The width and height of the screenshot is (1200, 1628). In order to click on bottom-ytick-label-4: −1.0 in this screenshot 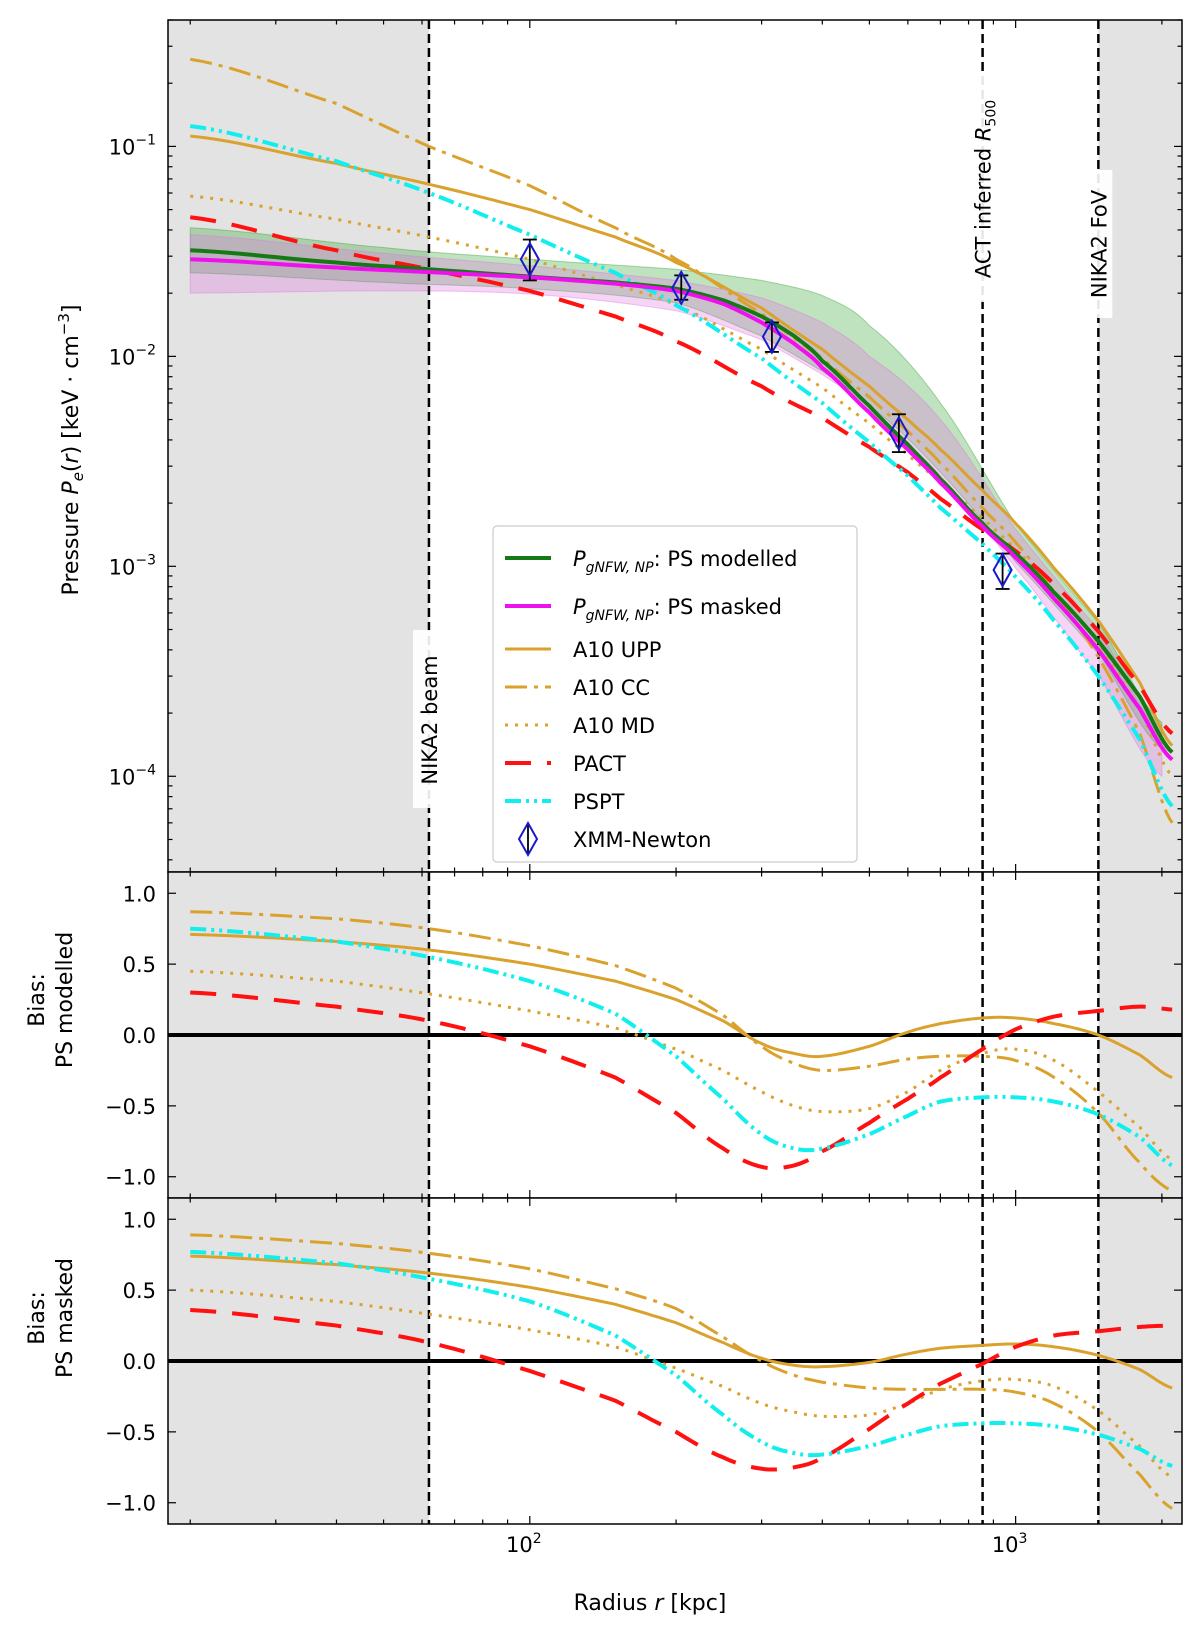, I will do `click(130, 1504)`.